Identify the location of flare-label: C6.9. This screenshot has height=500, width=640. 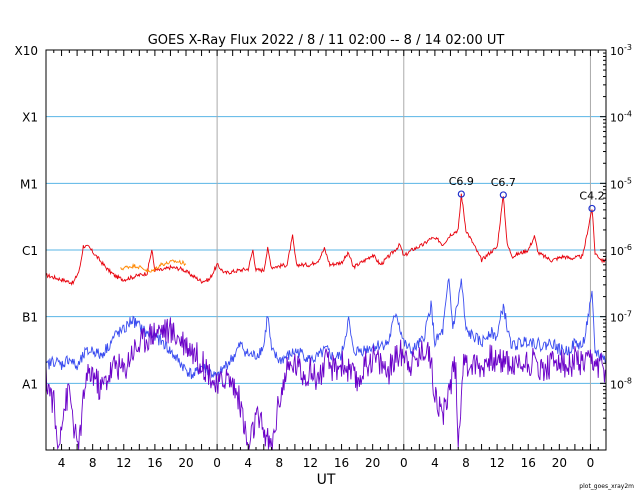
(461, 181).